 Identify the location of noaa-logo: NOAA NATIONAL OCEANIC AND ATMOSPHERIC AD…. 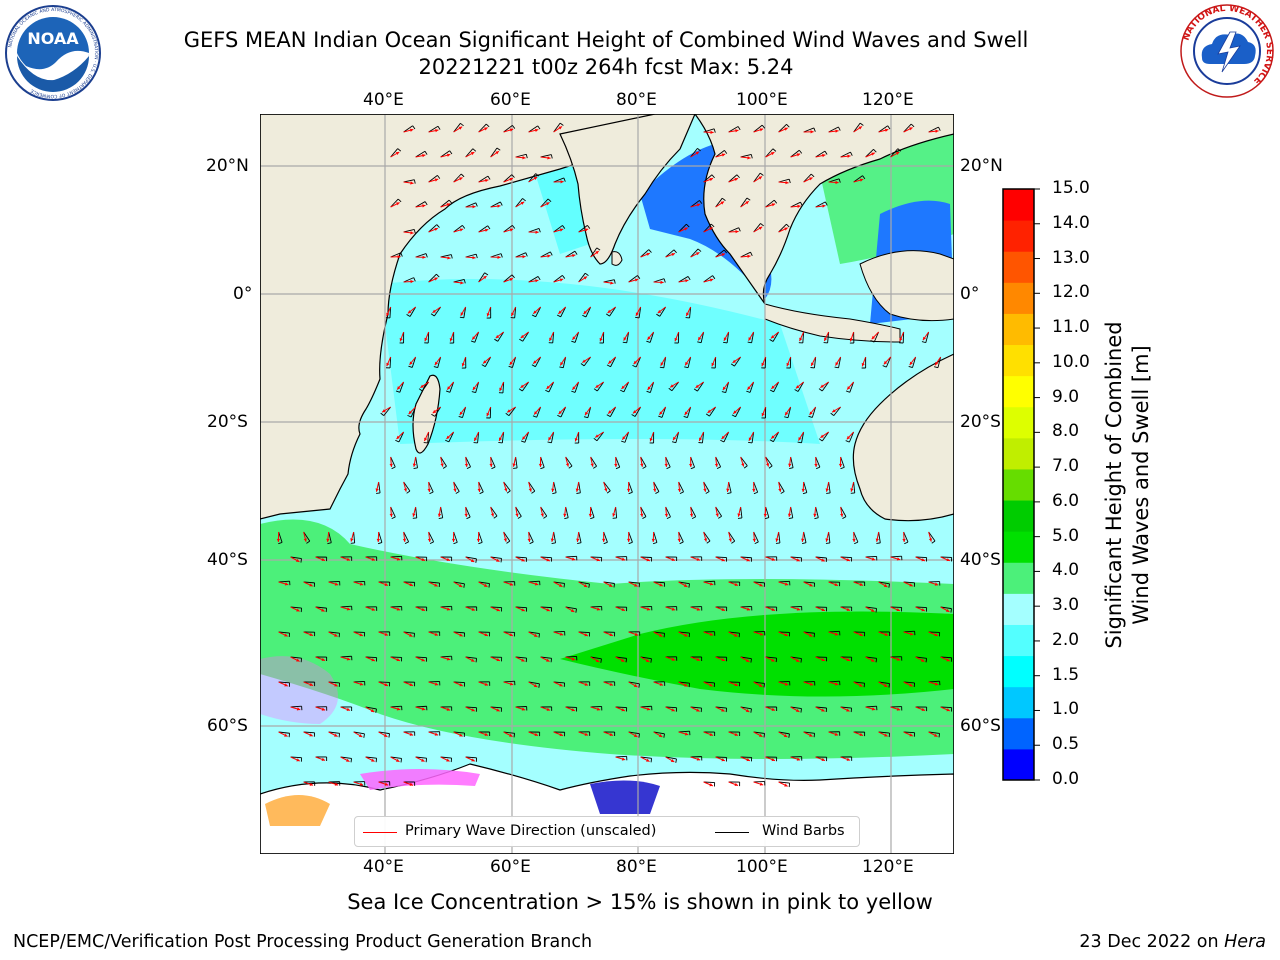
(53, 53).